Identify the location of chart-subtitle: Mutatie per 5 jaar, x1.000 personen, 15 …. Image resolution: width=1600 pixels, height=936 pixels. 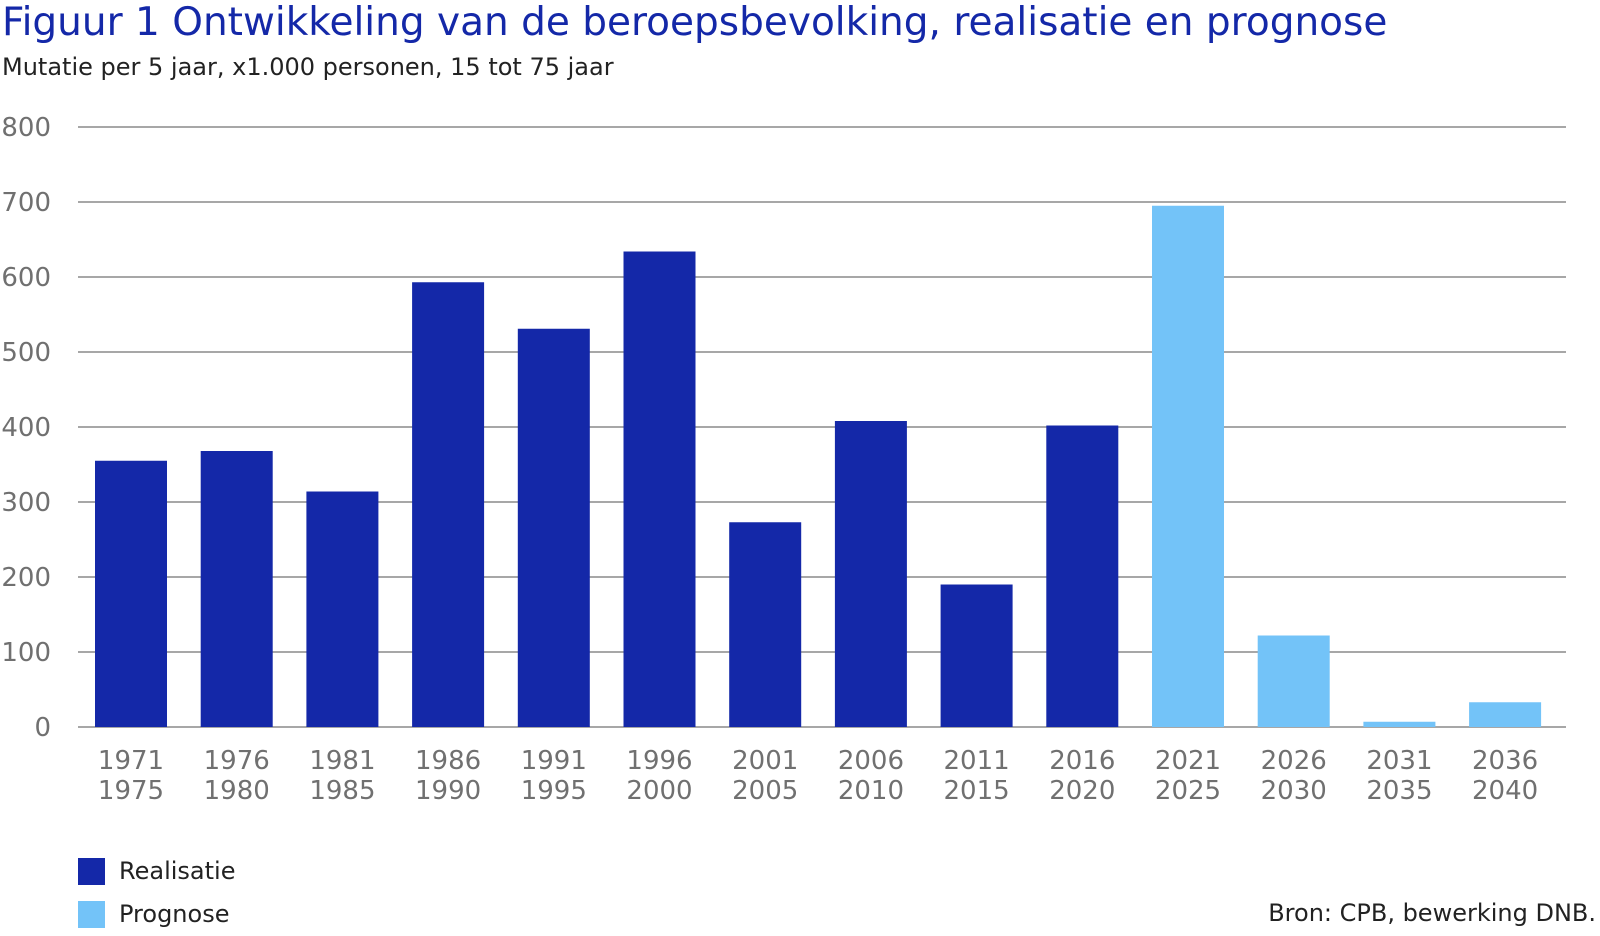
(308, 67).